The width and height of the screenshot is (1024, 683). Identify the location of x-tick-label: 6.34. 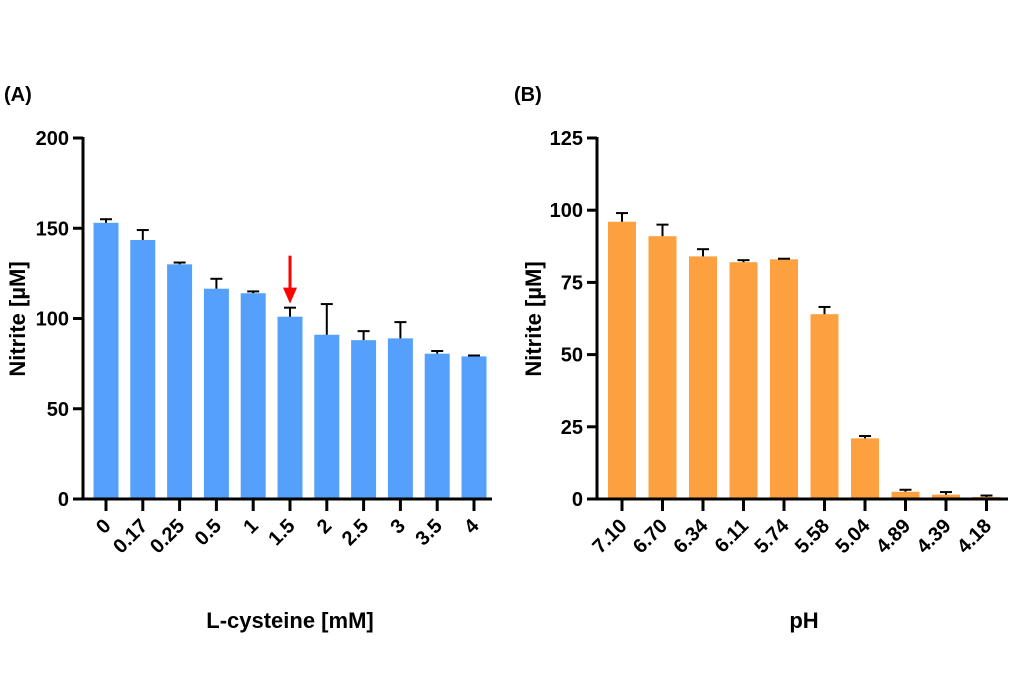
(691, 536).